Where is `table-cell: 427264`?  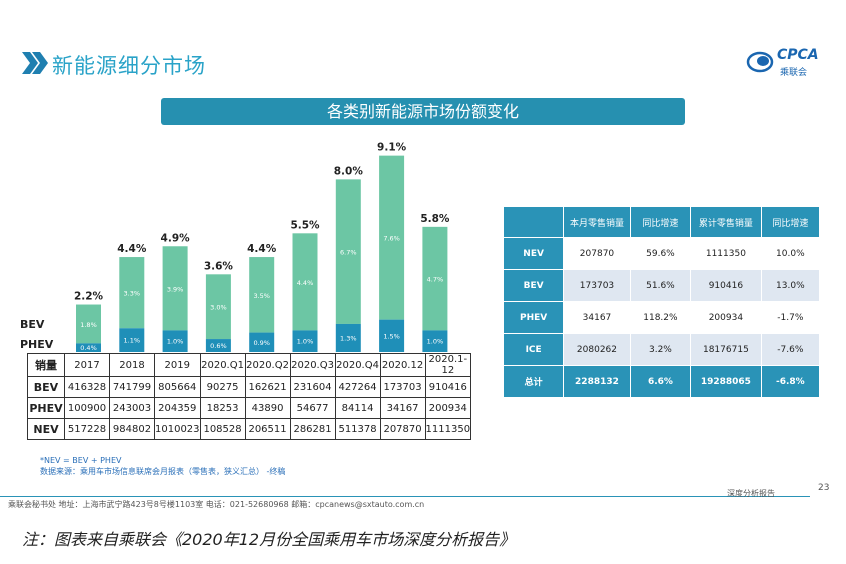
table-cell: 427264 is located at coordinates (357, 387).